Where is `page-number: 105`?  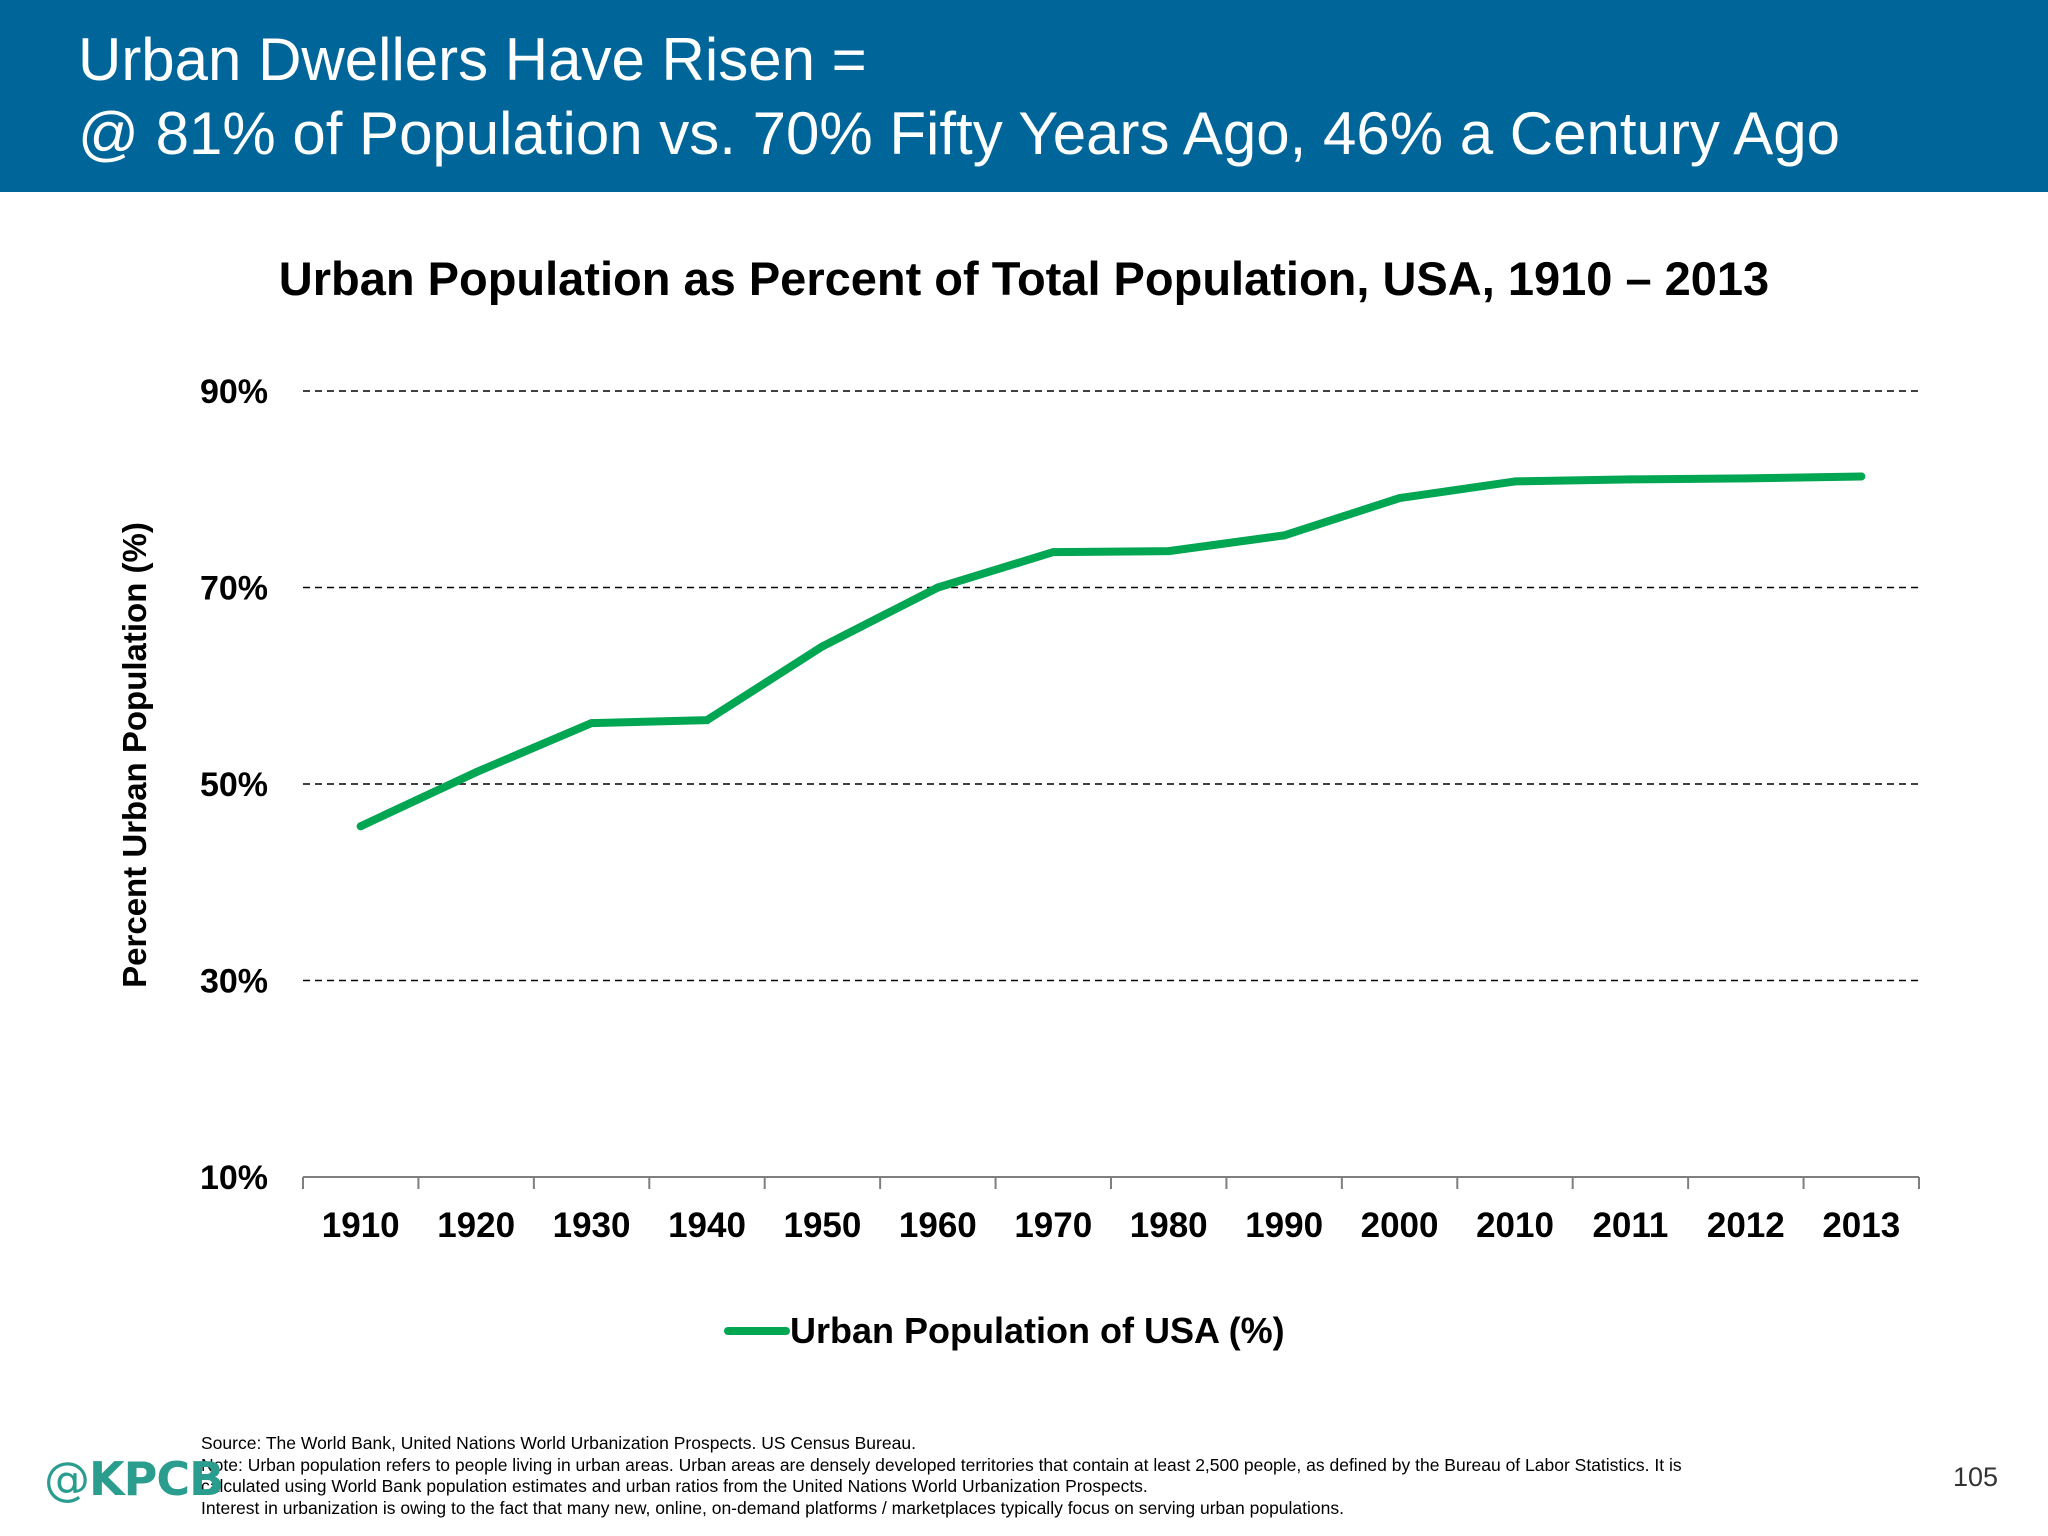
page-number: 105 is located at coordinates (1976, 1477).